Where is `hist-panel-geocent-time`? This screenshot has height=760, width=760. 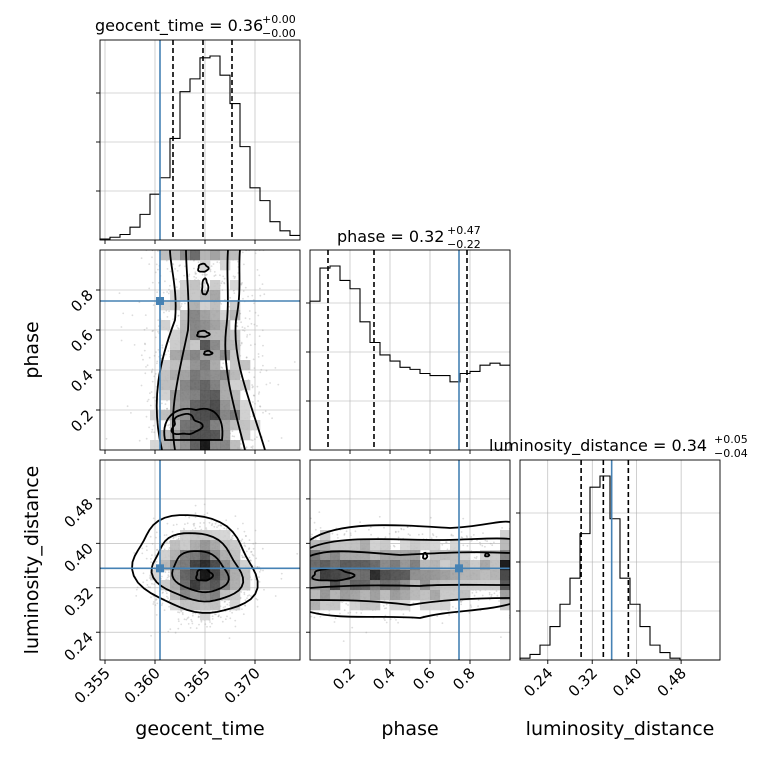
hist-panel-geocent-time is located at coordinates (198, 141).